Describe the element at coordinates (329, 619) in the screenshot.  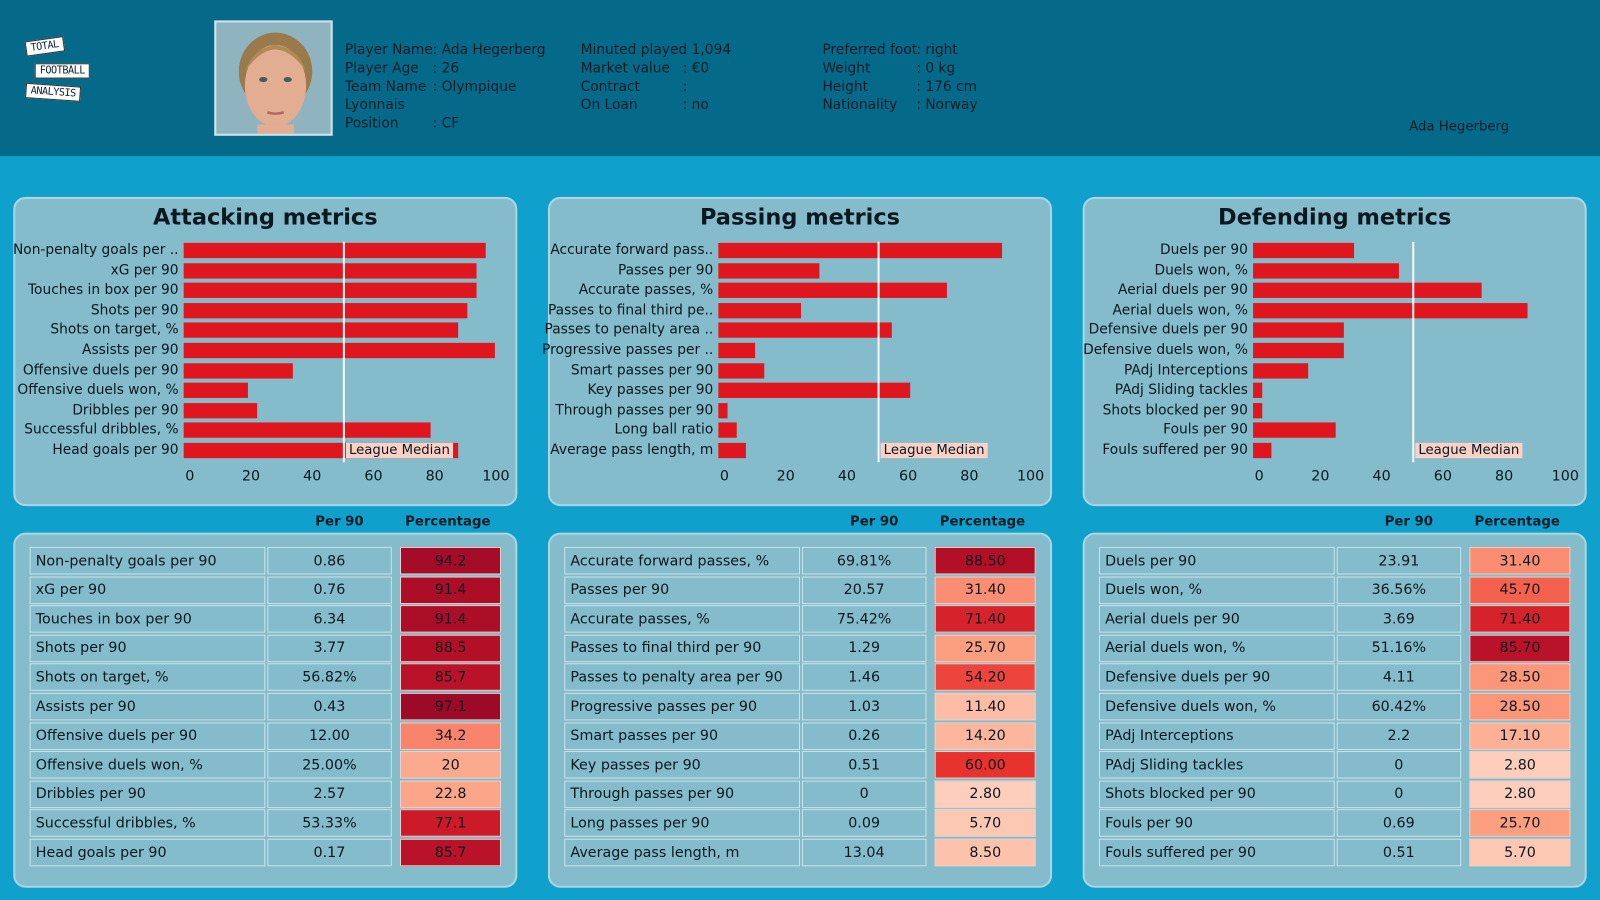
I see `per90-value: 6.34` at that location.